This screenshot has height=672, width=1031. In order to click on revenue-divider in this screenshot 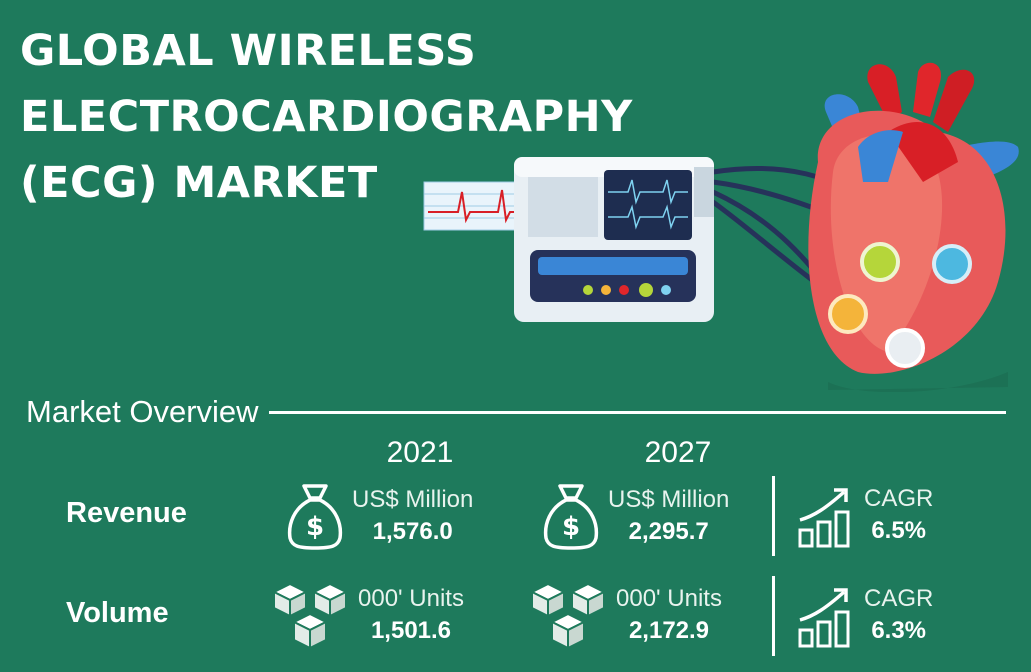, I will do `click(773, 516)`.